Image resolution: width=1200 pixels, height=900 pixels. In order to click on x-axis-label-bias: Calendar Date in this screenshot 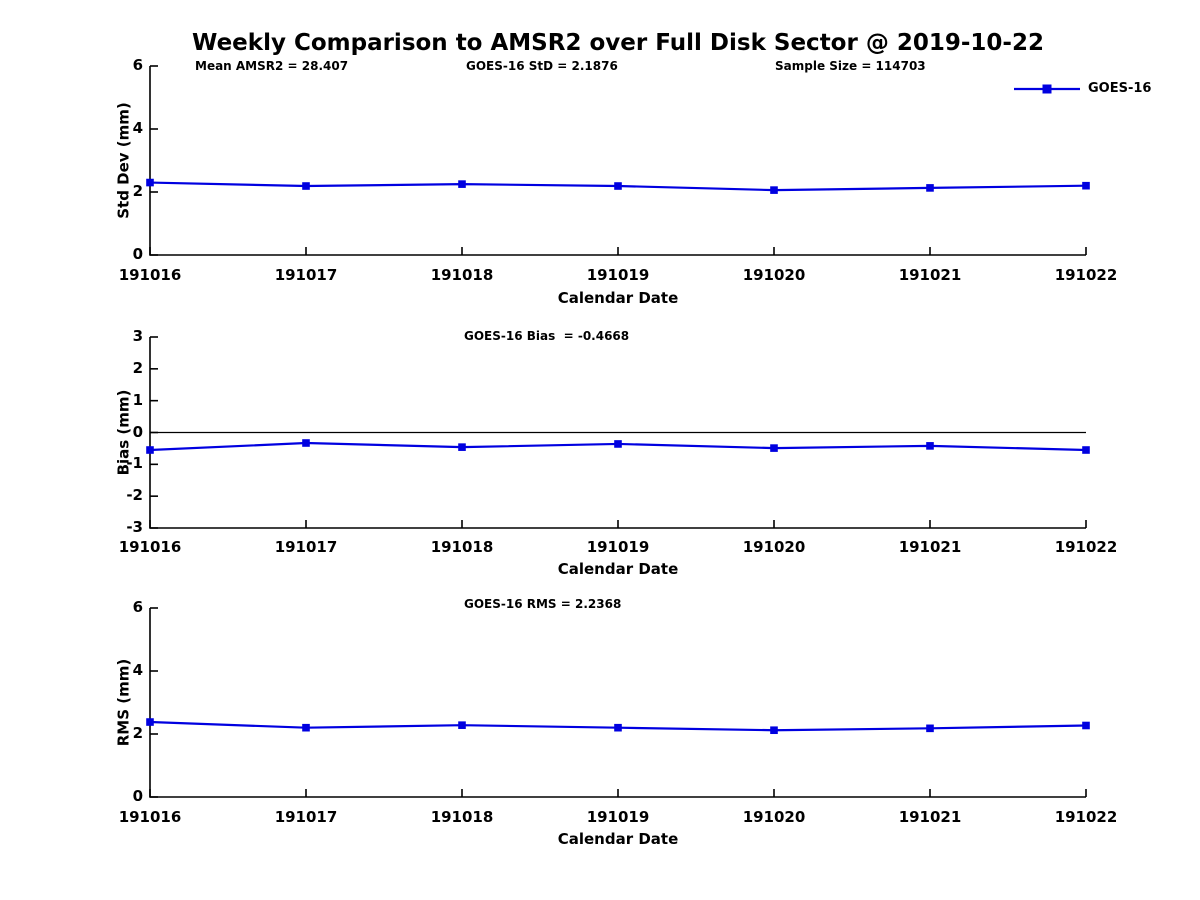, I will do `click(618, 569)`.